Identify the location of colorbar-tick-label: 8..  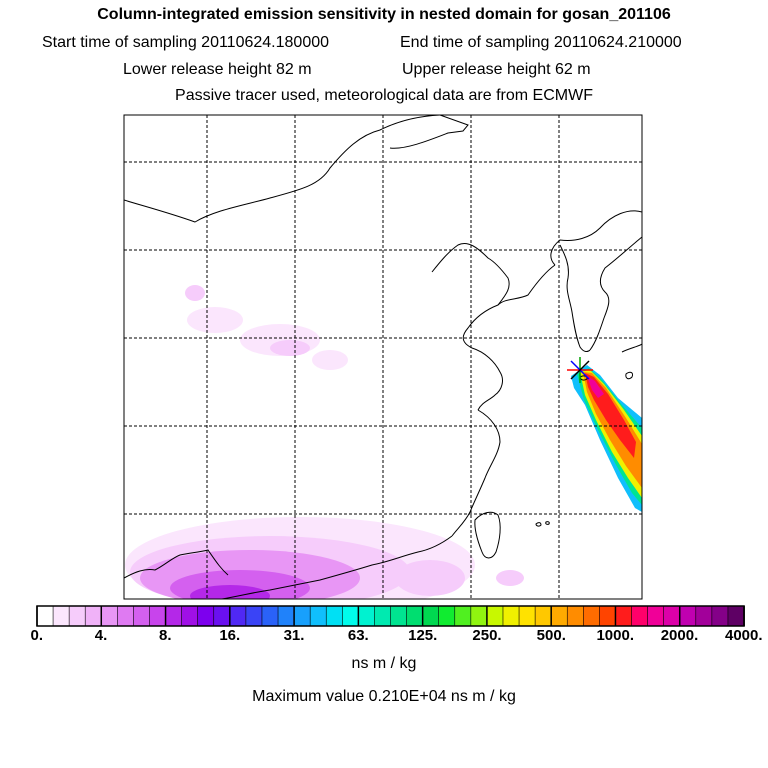
(165, 635).